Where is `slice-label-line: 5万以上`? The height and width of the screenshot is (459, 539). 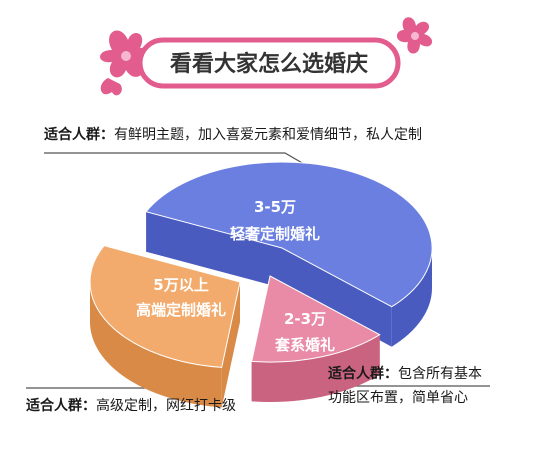 slice-label-line: 5万以上 is located at coordinates (180, 285).